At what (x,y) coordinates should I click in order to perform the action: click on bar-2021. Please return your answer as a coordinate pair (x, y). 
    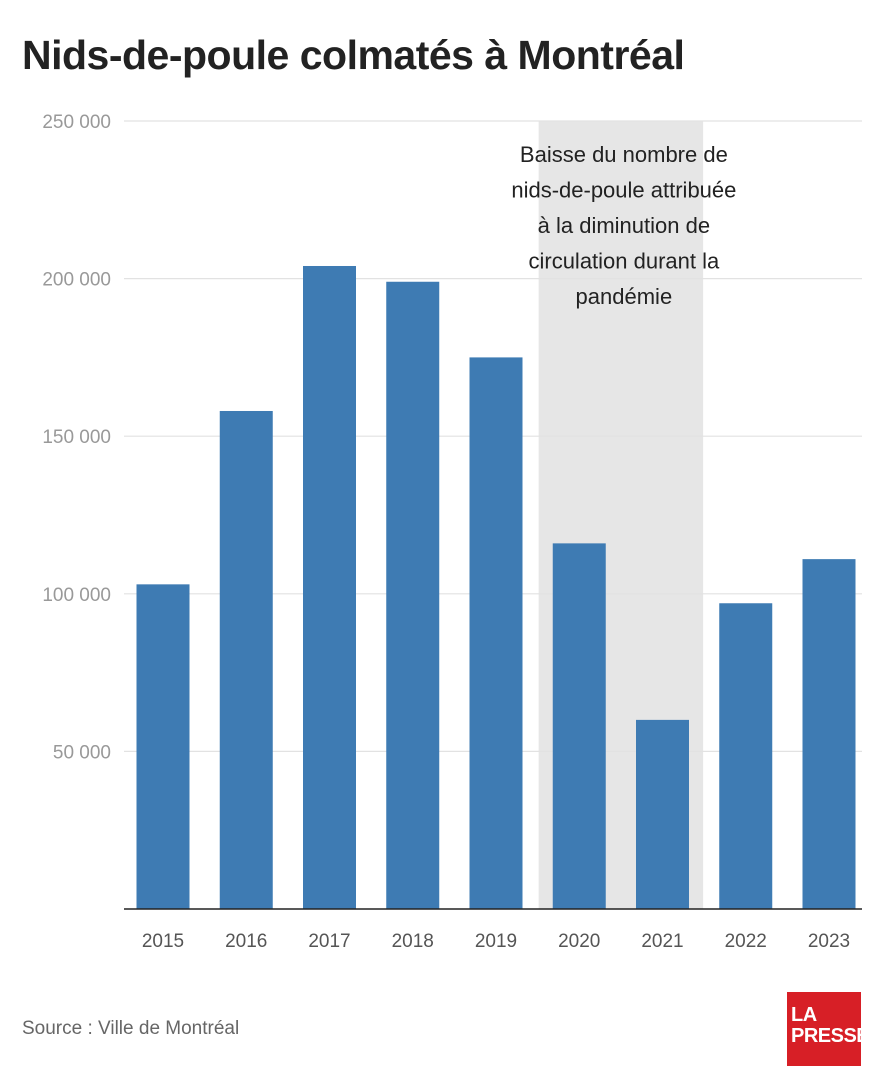
    Looking at the image, I should click on (662, 814).